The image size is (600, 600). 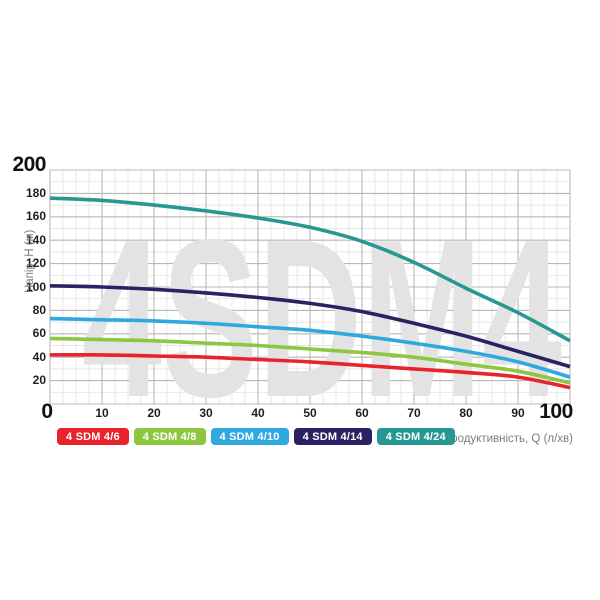 What do you see at coordinates (35, 192) in the screenshot?
I see `y-tick-label: 180` at bounding box center [35, 192].